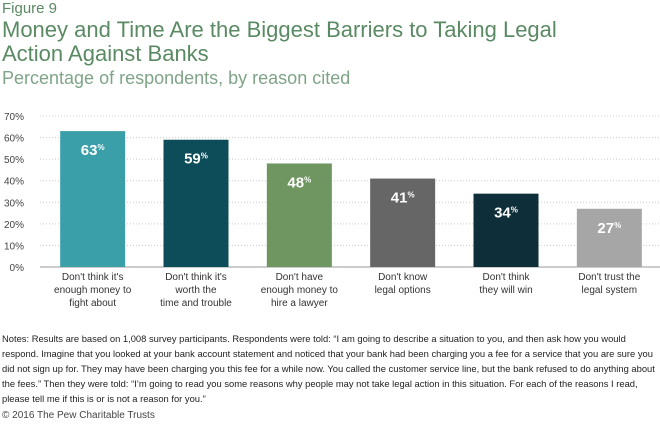  Describe the element at coordinates (30, 8) in the screenshot. I see `figure-label: Figure 9` at that location.